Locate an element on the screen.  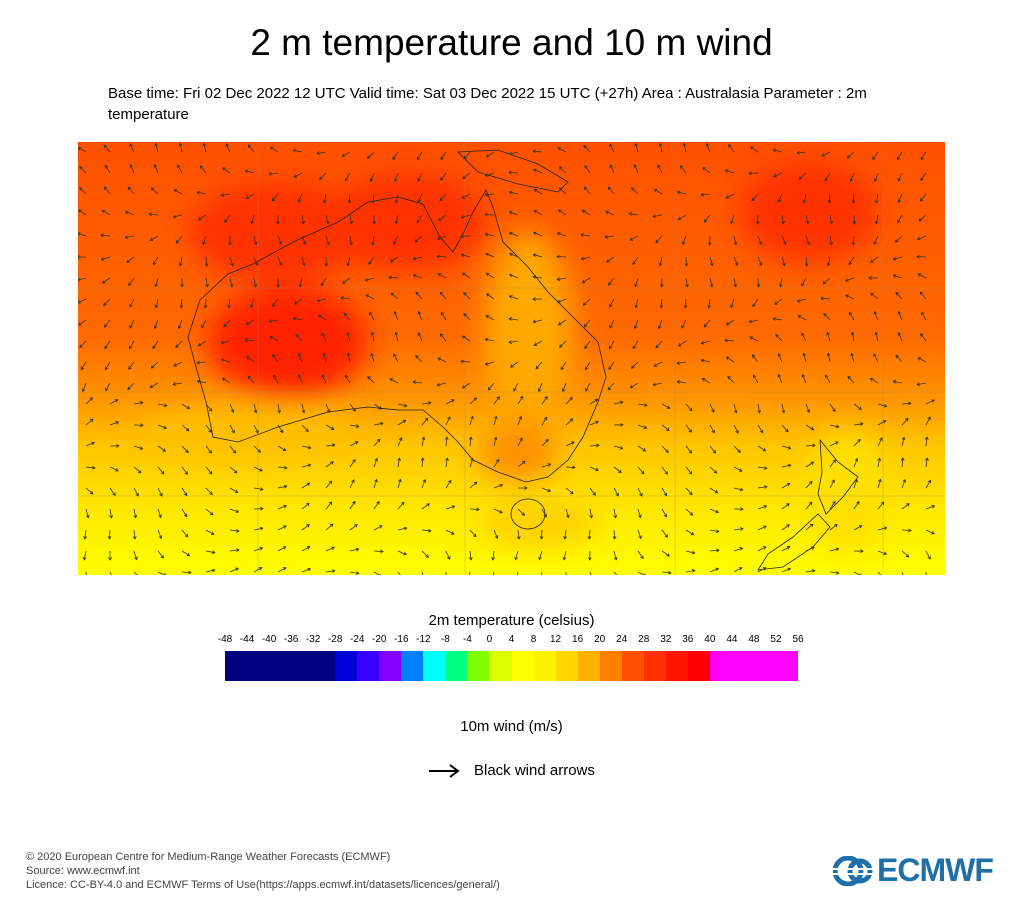
colorbar-tick: 16 is located at coordinates (578, 639).